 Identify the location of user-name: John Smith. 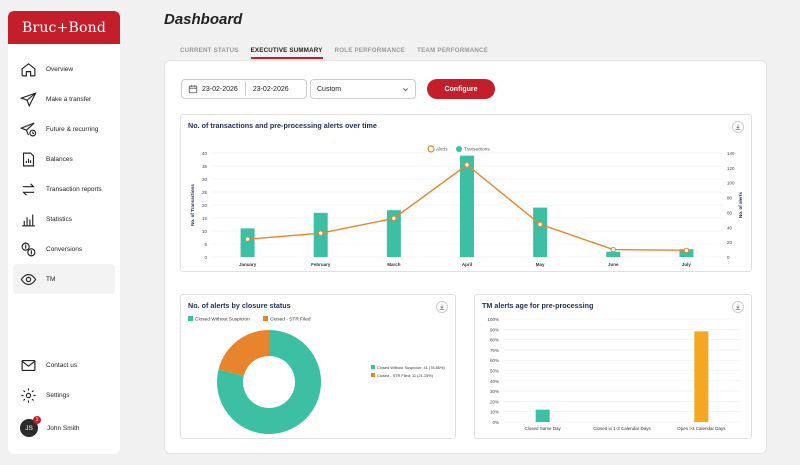
(63, 428).